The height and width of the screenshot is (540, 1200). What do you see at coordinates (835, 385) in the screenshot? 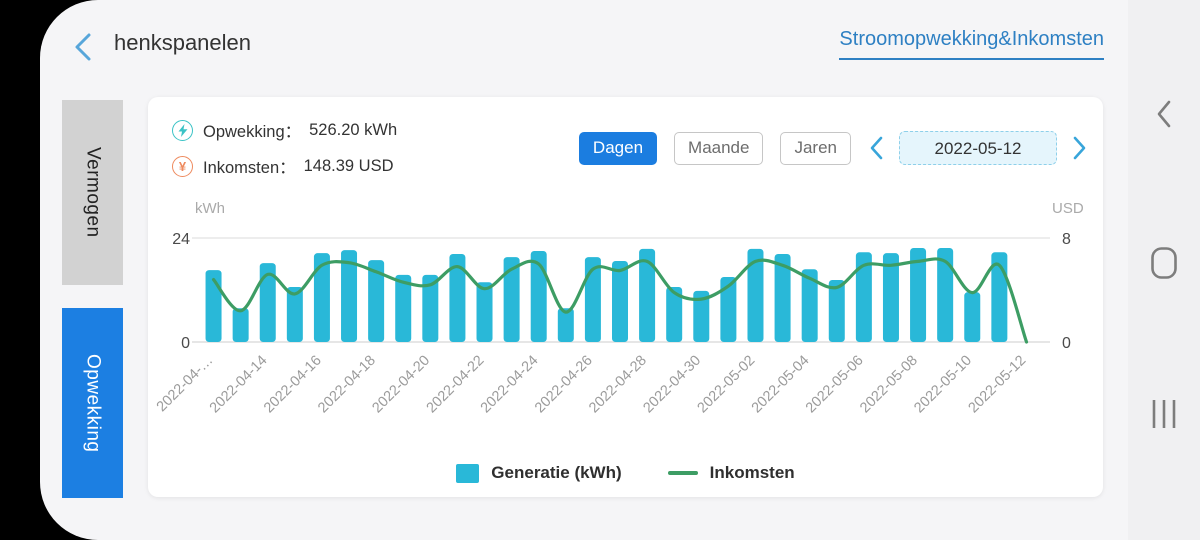
I see `svg-text: 2022-05-06` at bounding box center [835, 385].